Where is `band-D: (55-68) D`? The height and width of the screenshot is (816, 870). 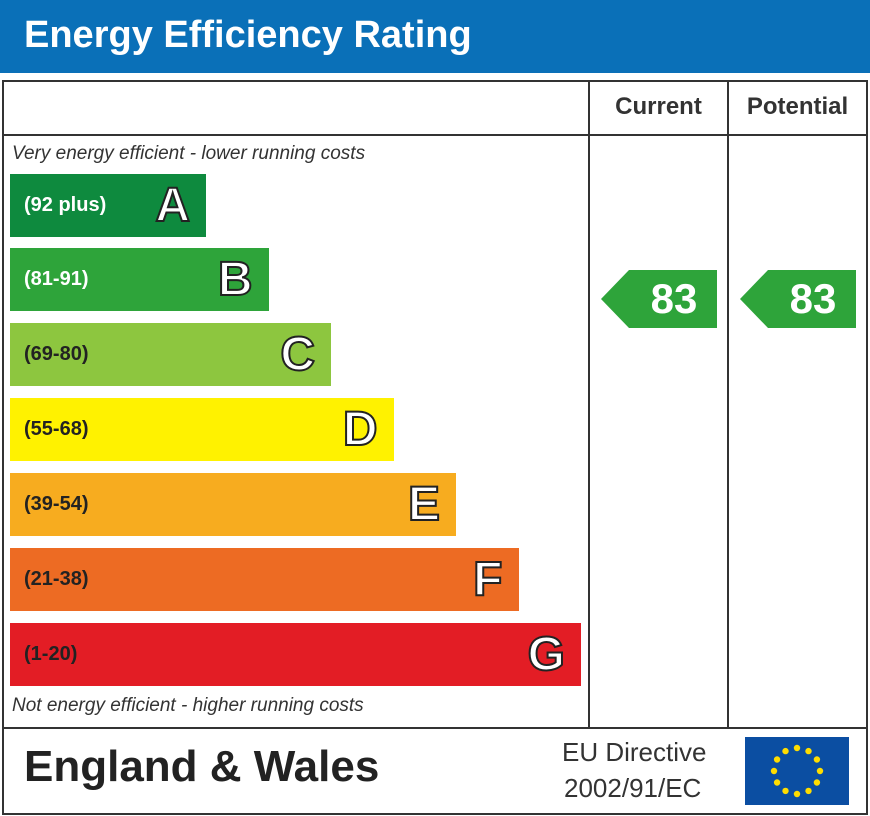 band-D: (55-68) D is located at coordinates (202, 429).